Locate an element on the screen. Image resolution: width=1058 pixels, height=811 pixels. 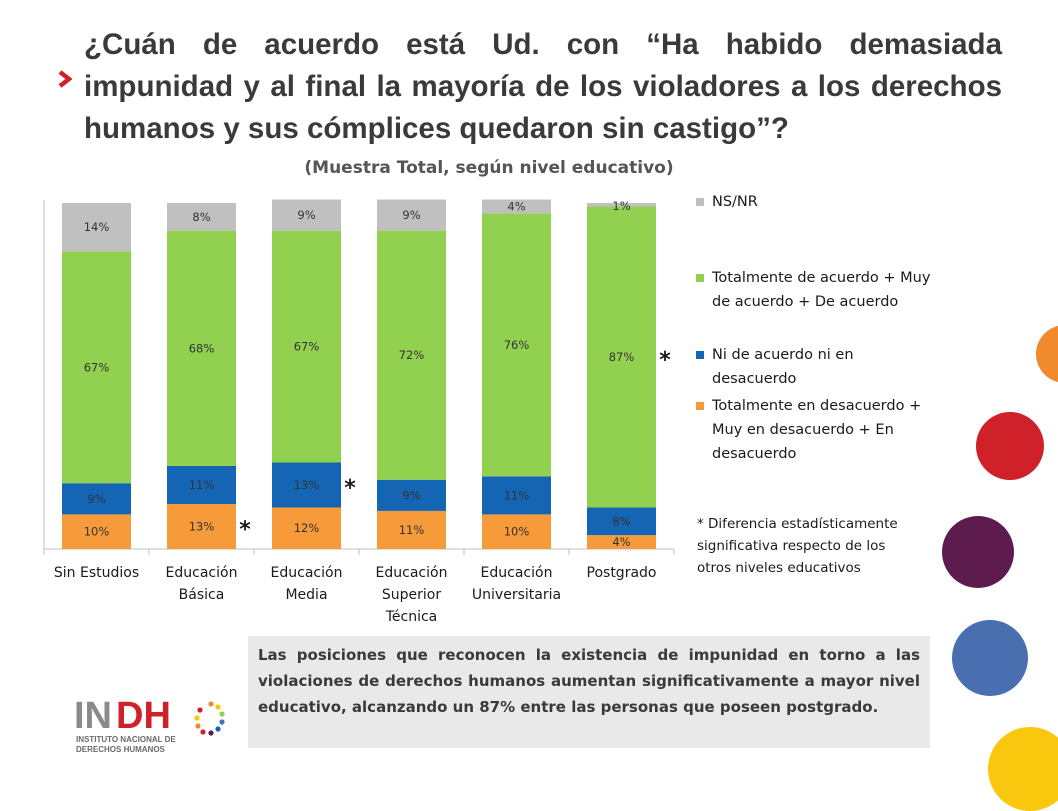
logo-letters-dh: DH is located at coordinates (143, 716).